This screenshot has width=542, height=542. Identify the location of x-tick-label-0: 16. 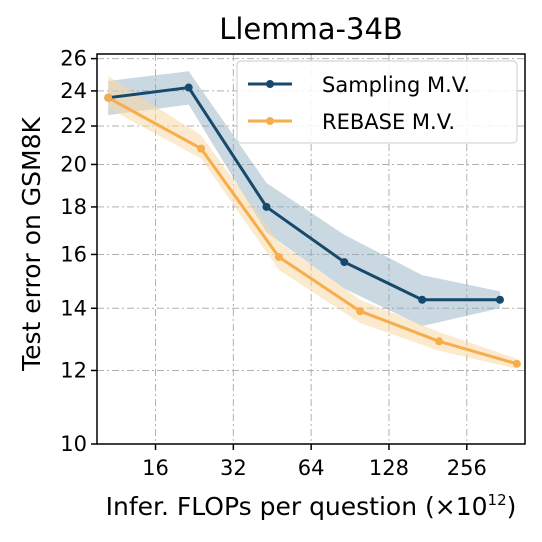
(155, 468).